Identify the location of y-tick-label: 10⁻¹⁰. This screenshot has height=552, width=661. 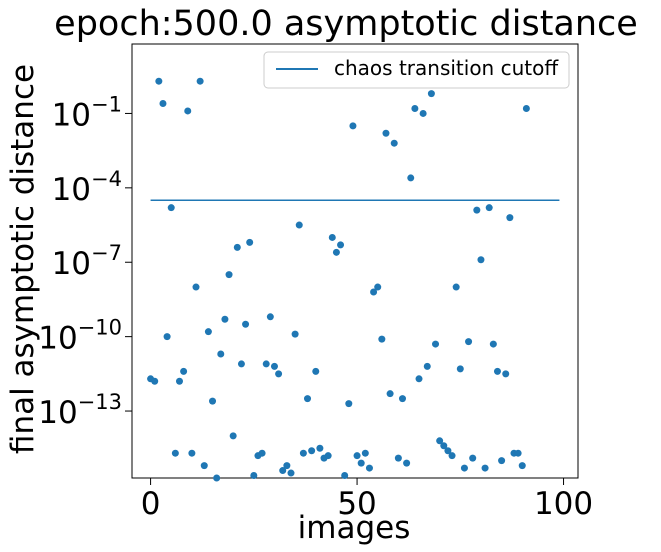
(80, 336).